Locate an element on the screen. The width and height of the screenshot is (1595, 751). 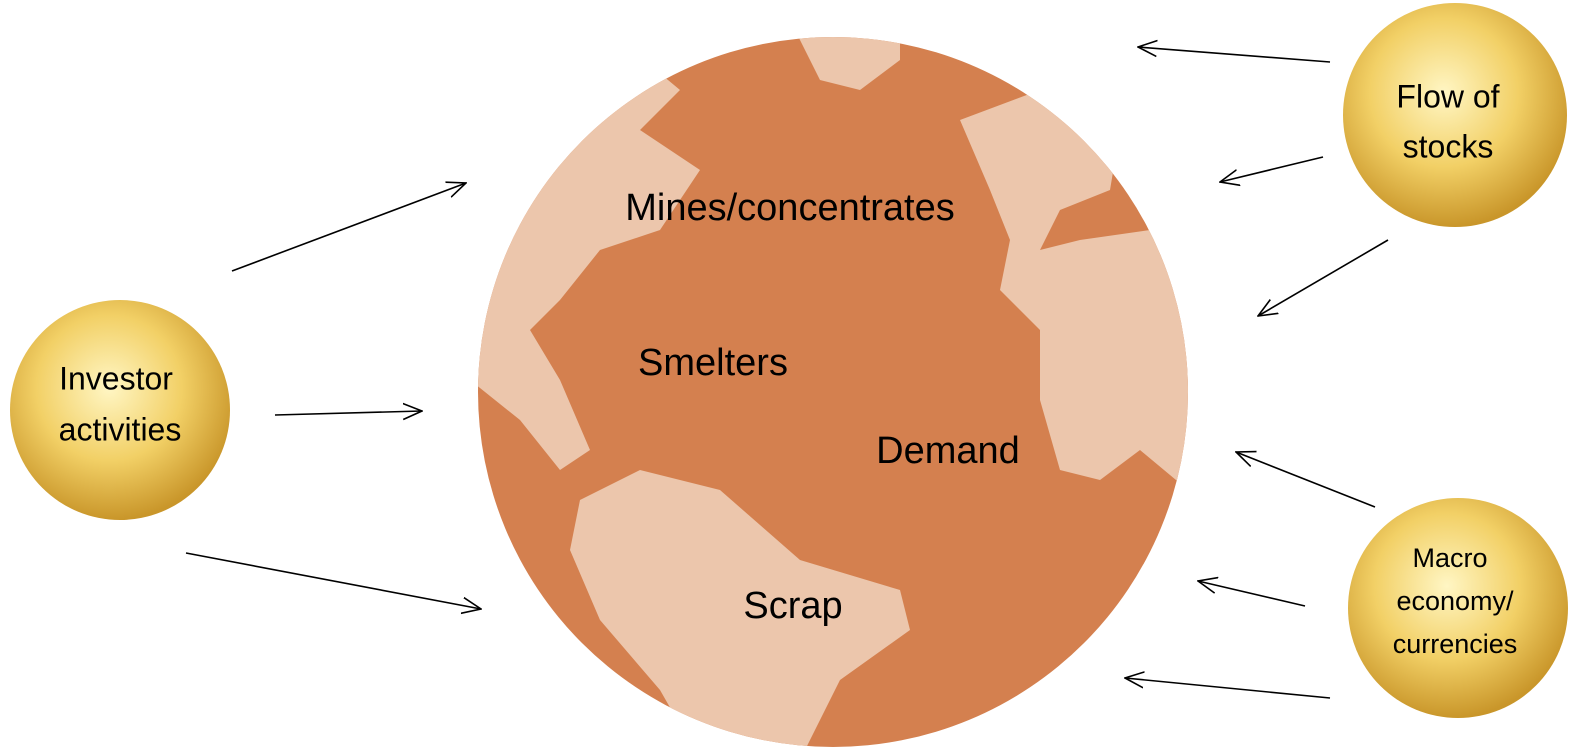
node-label: Macro is located at coordinates (1449, 558).